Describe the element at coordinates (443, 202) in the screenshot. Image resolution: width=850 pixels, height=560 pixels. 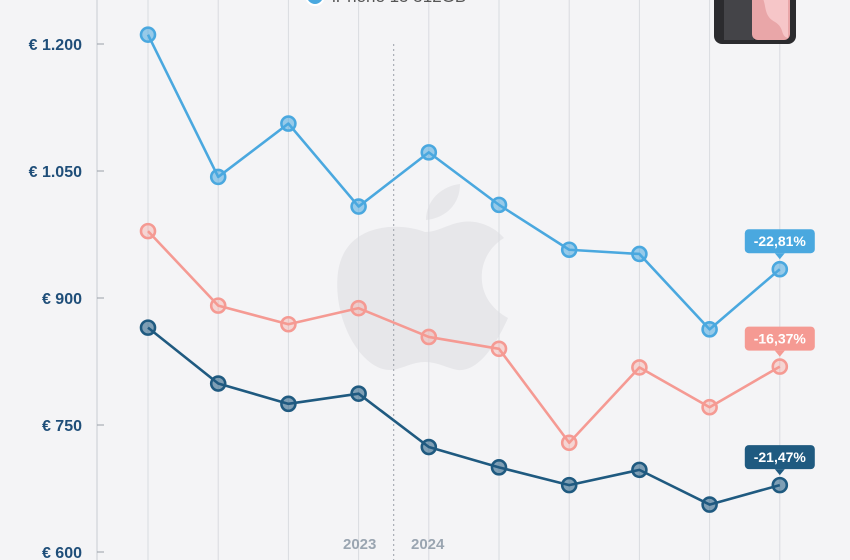
I see `apple-leaf-shape` at that location.